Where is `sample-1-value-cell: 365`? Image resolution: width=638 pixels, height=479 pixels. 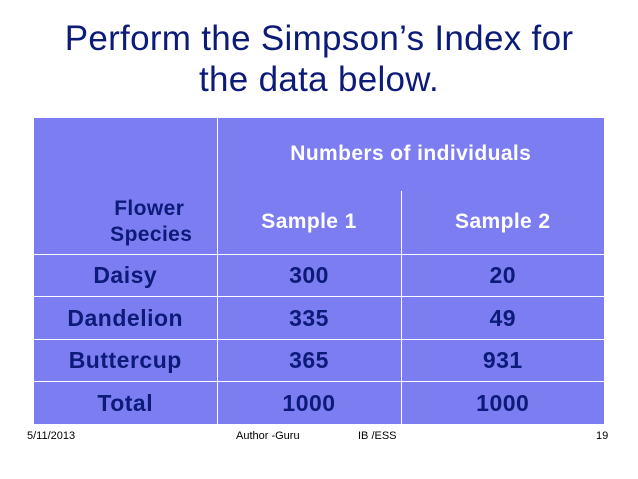 sample-1-value-cell: 365 is located at coordinates (309, 361).